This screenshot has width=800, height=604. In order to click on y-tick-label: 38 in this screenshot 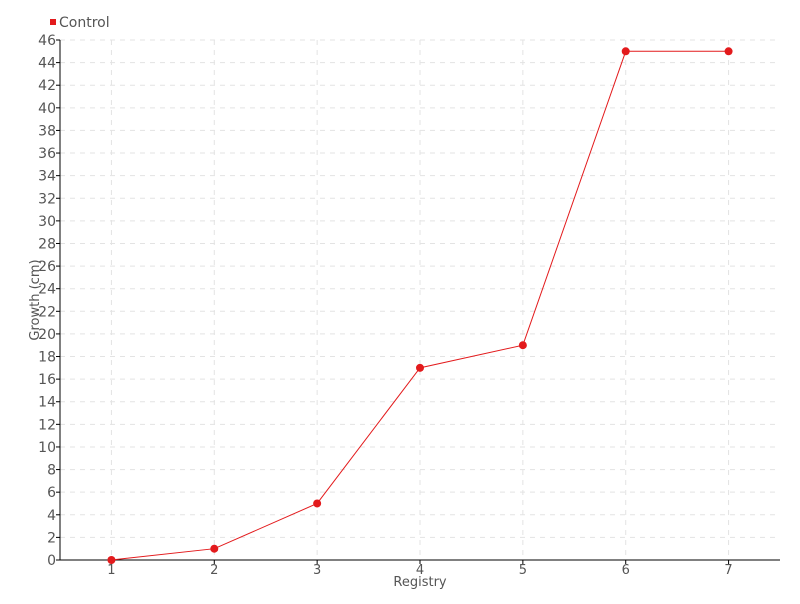, I will do `click(47, 131)`.